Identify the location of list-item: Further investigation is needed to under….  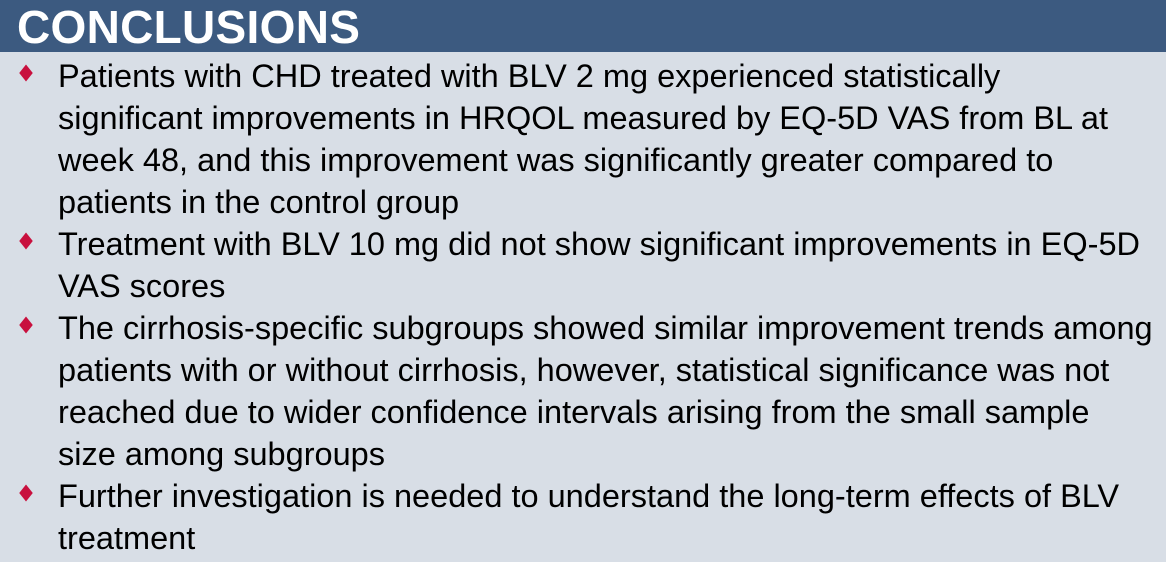
(576, 517).